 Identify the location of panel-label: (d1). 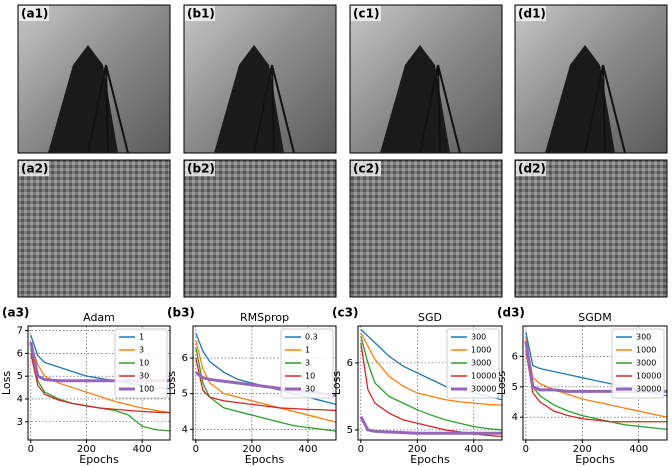
(532, 14).